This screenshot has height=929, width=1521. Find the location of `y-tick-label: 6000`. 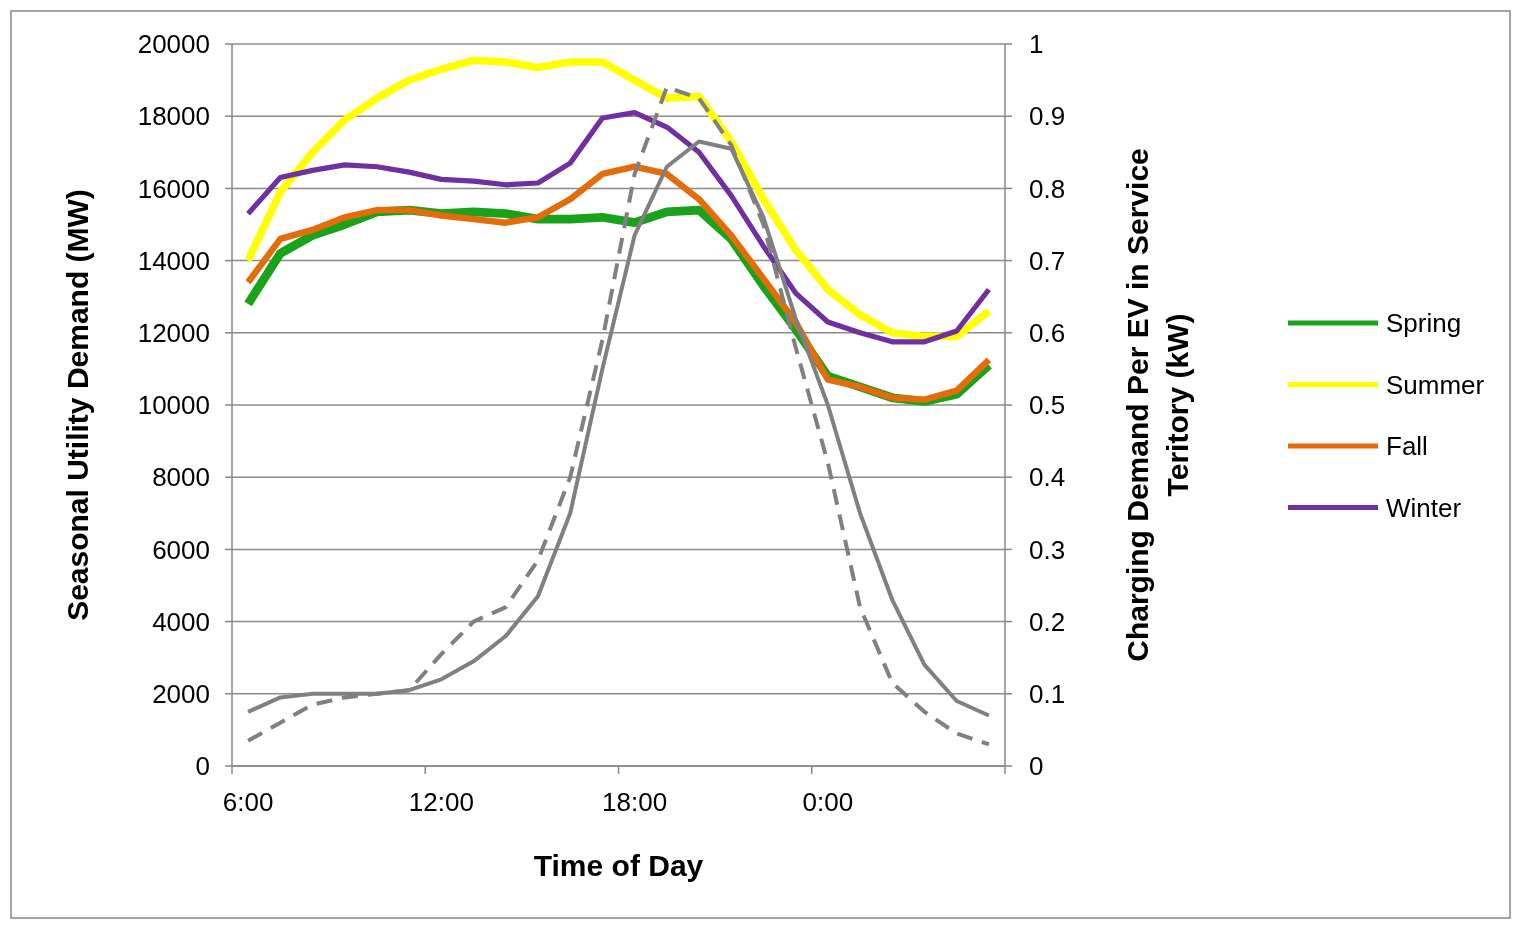

y-tick-label: 6000 is located at coordinates (181, 549).